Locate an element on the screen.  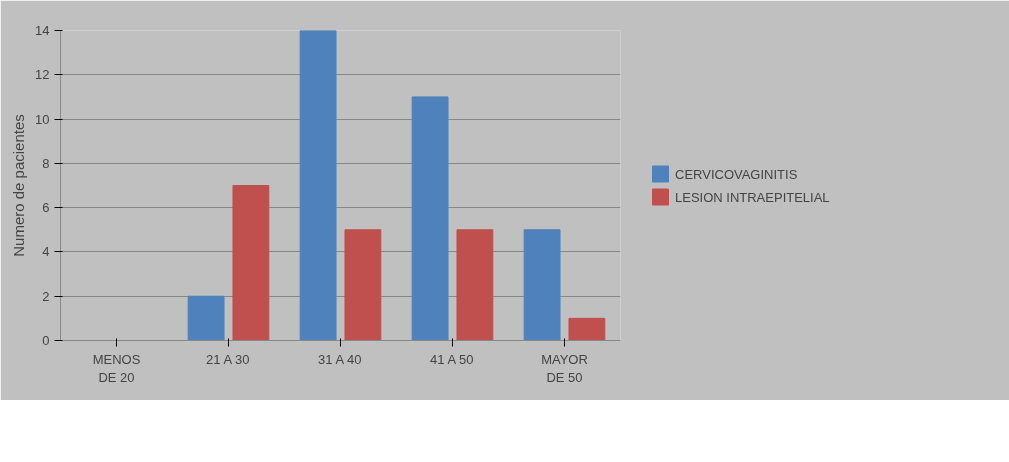
x-tick-label: 41 A 50 is located at coordinates (452, 359).